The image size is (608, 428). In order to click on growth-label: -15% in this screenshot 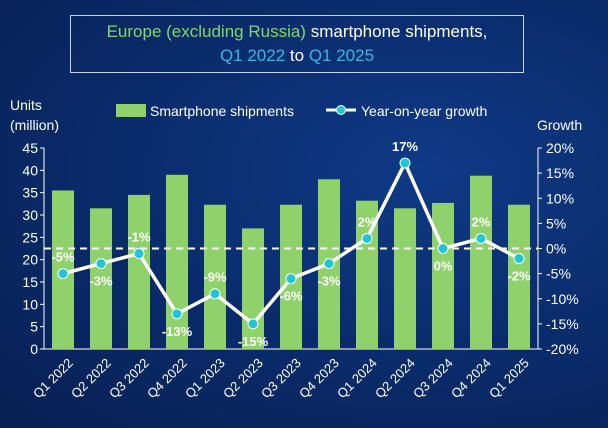, I will do `click(253, 341)`.